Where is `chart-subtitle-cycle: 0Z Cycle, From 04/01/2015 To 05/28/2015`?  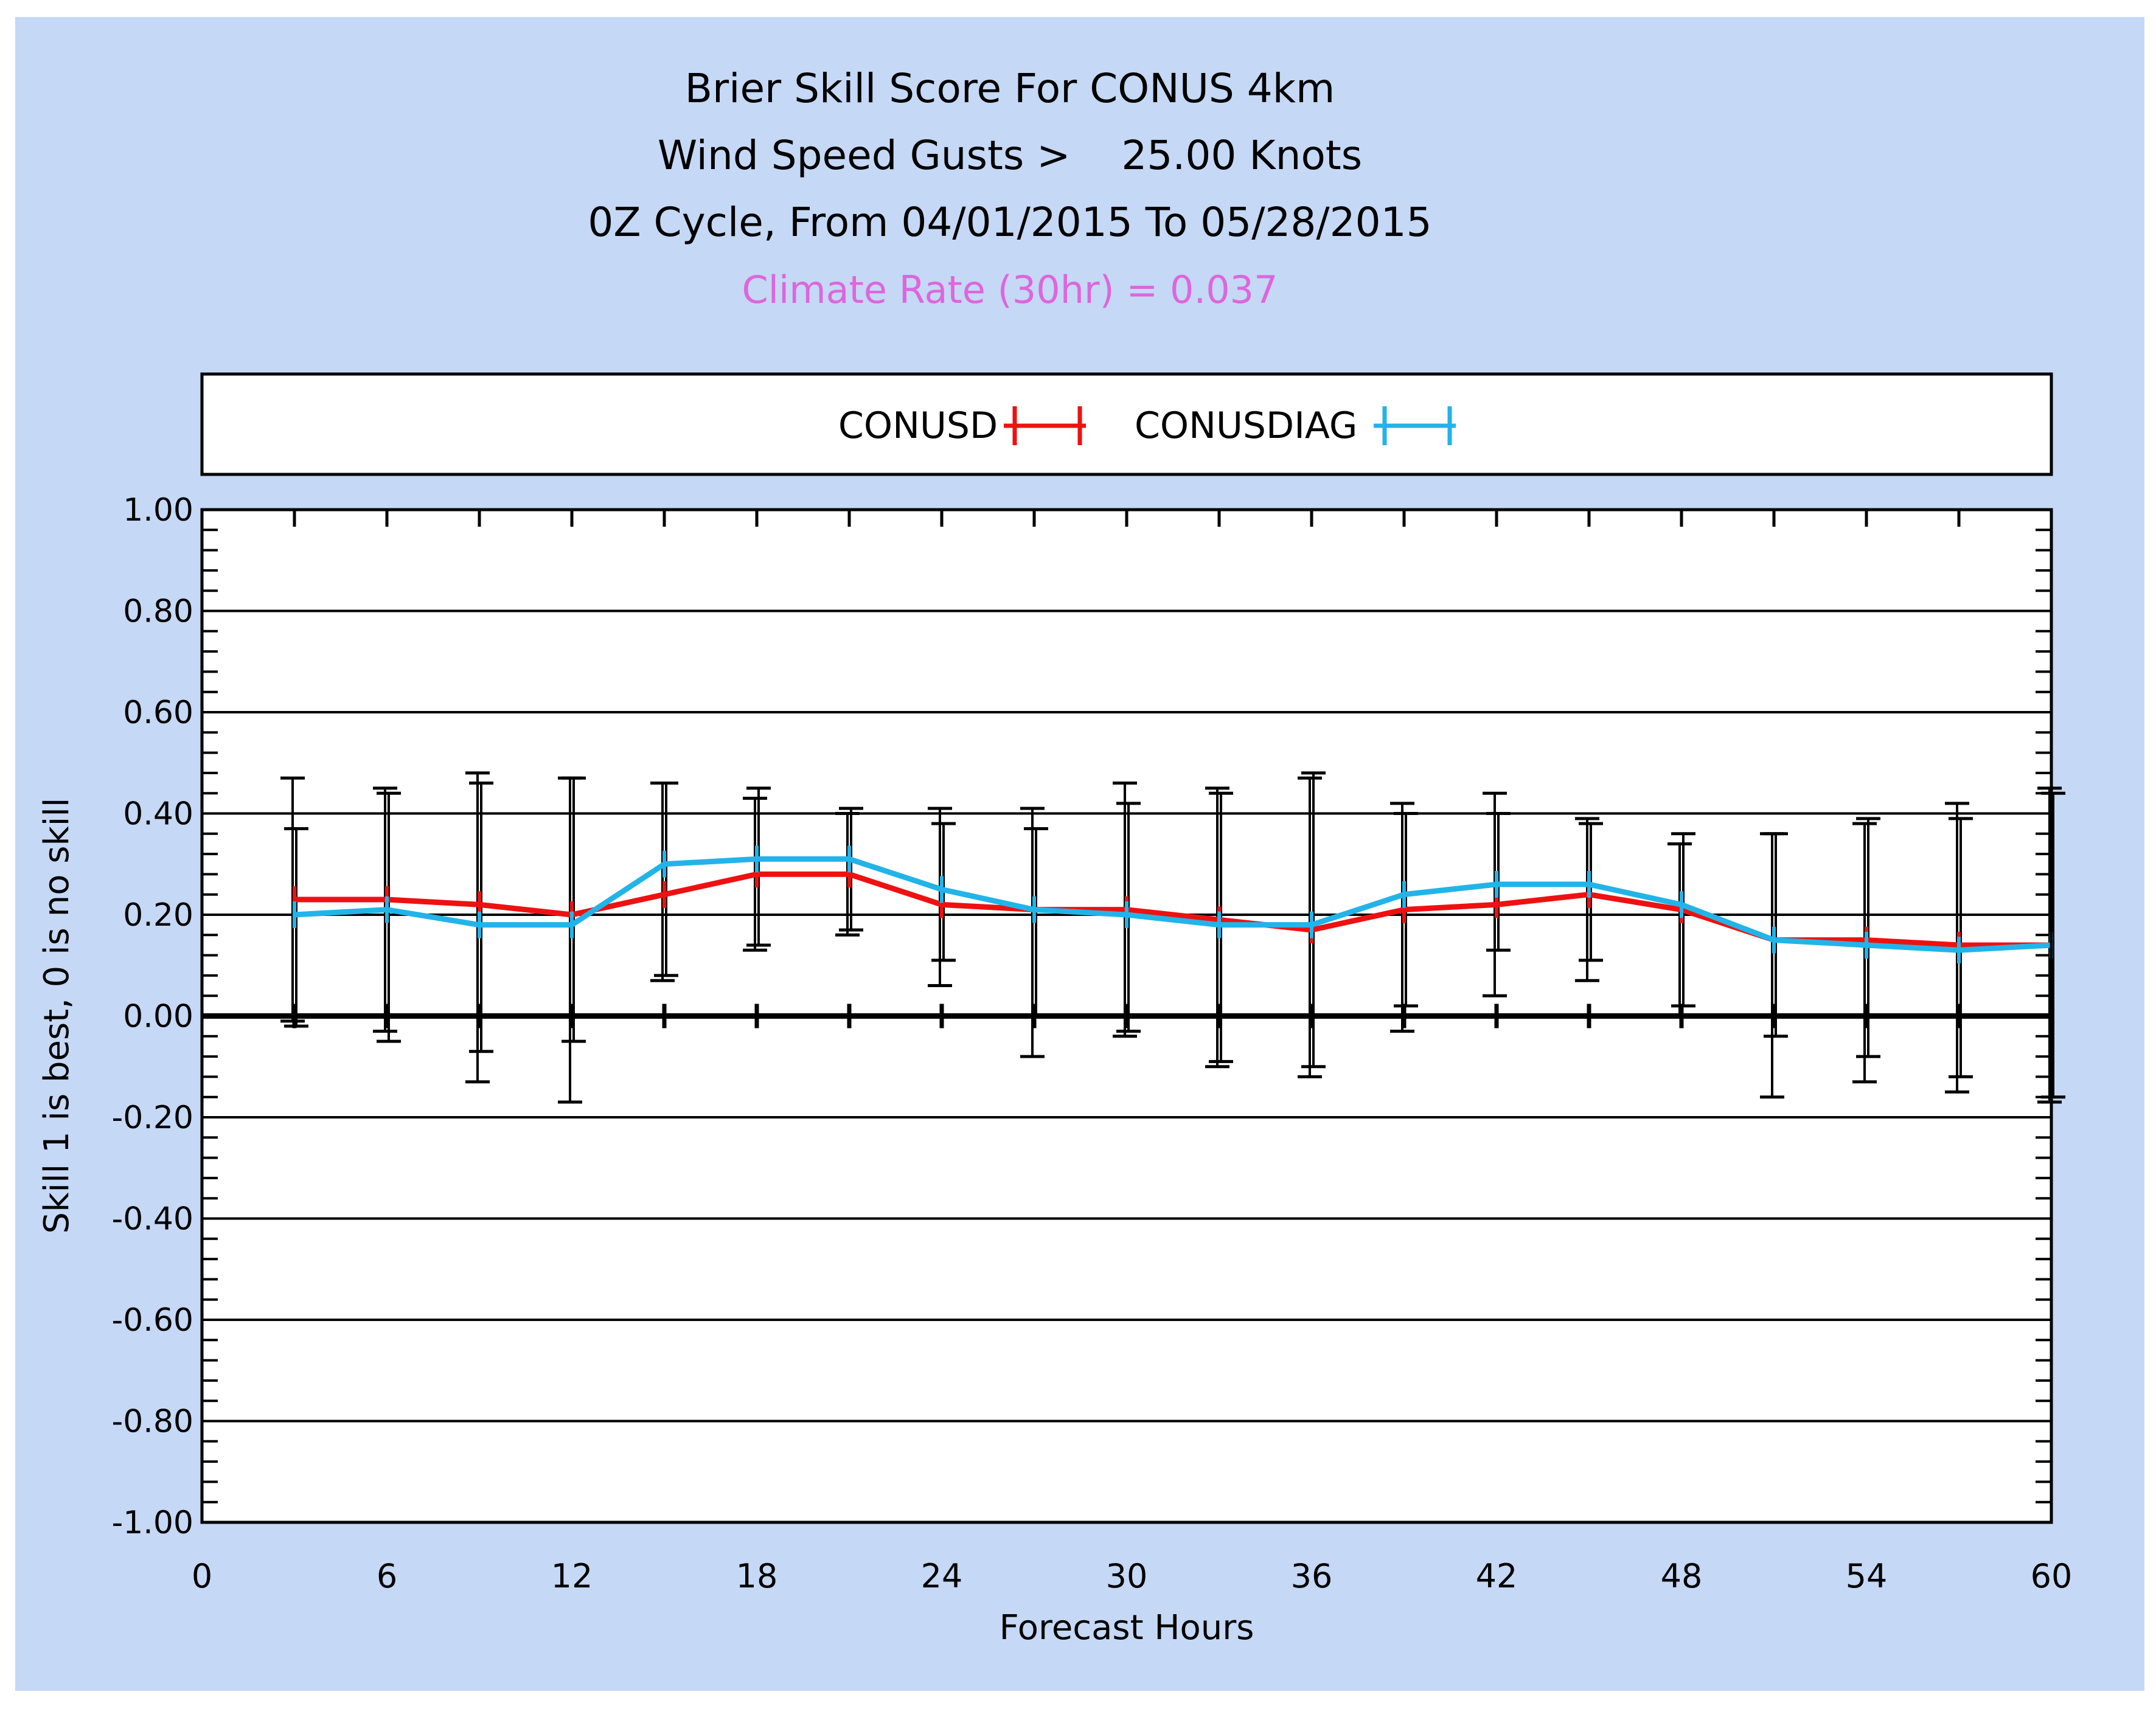
chart-subtitle-cycle: 0Z Cycle, From 04/01/2015 To 05/28/2015 is located at coordinates (1010, 222).